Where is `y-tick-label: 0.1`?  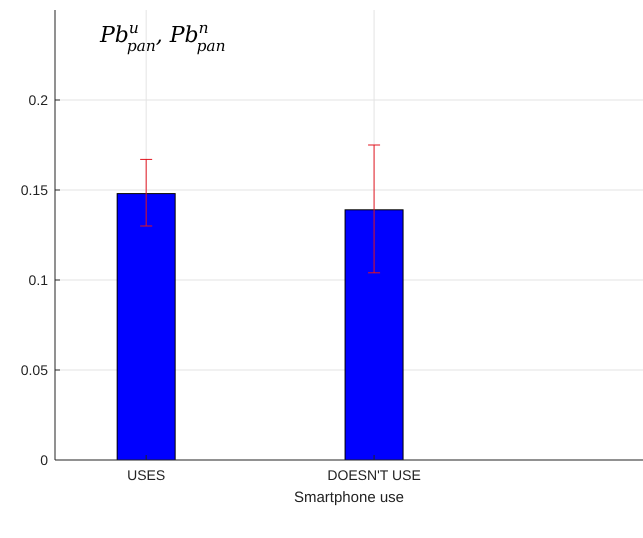
y-tick-label: 0.1 is located at coordinates (38, 280).